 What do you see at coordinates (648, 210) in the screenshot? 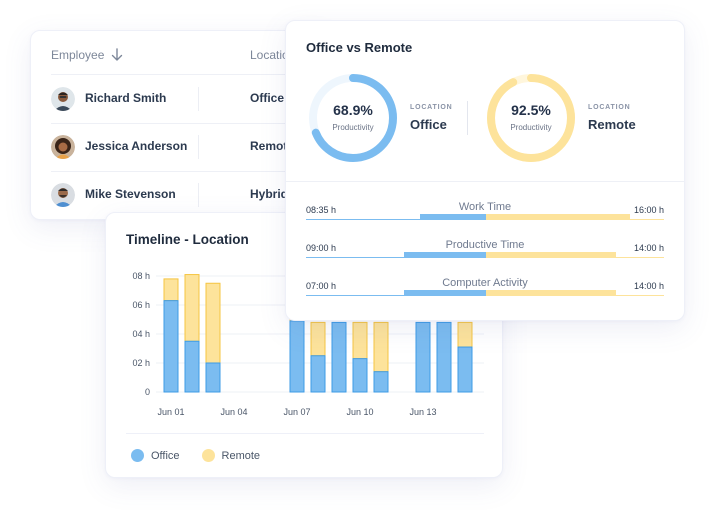
I see `metric-end-time: 16:00 h` at bounding box center [648, 210].